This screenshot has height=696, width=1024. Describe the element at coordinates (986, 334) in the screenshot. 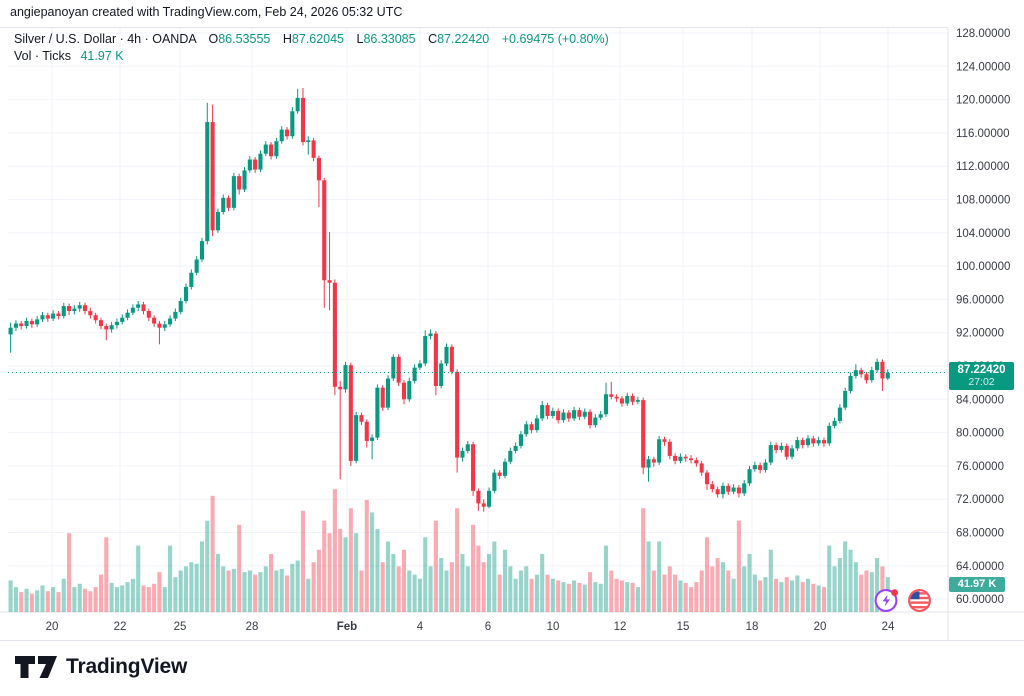

I see `price-axis` at that location.